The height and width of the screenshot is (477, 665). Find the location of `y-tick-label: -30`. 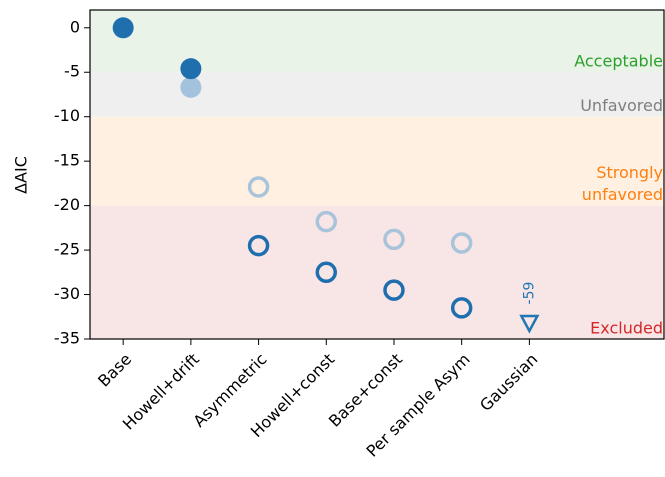

y-tick-label: -30 is located at coordinates (67, 293).